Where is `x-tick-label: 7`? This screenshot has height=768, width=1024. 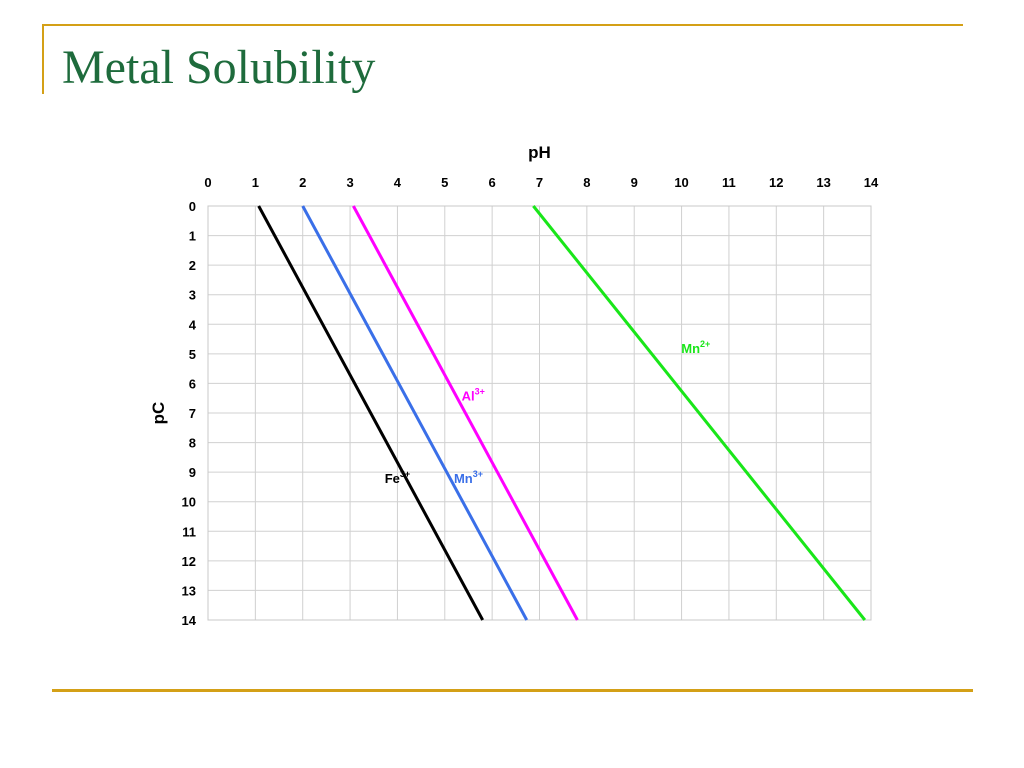 x-tick-label: 7 is located at coordinates (539, 182).